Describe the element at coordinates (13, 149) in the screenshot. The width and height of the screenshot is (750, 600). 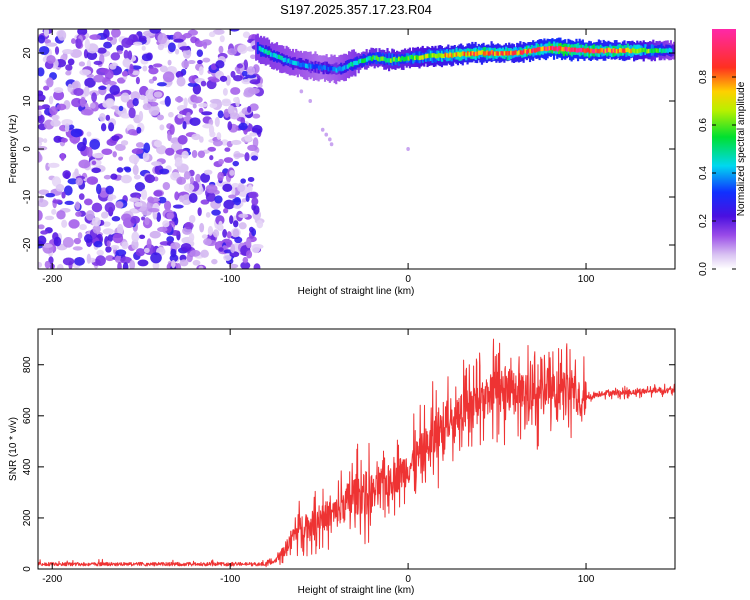
I see `spectrogram-y-label: Frequency (Hz)` at that location.